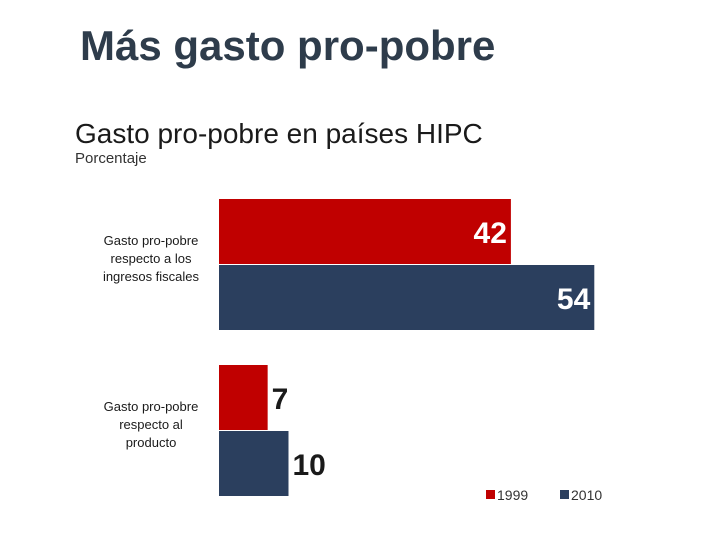 This screenshot has width=720, height=540. I want to click on chart-title: Gasto pro-pobre en países HIPC, so click(279, 133).